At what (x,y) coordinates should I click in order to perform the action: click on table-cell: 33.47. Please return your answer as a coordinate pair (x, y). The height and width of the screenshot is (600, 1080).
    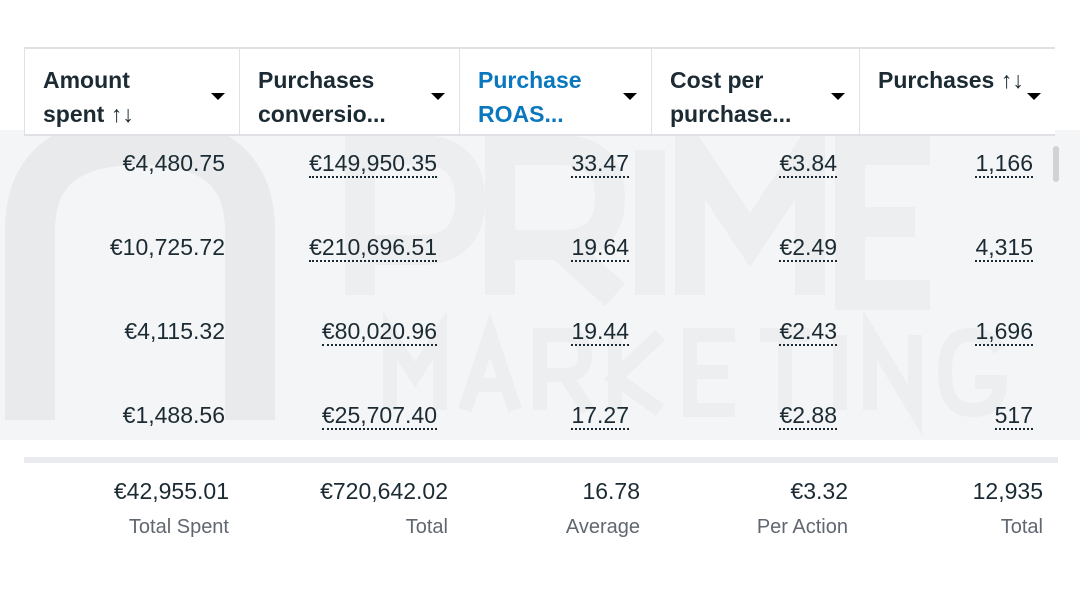
    Looking at the image, I should click on (600, 163).